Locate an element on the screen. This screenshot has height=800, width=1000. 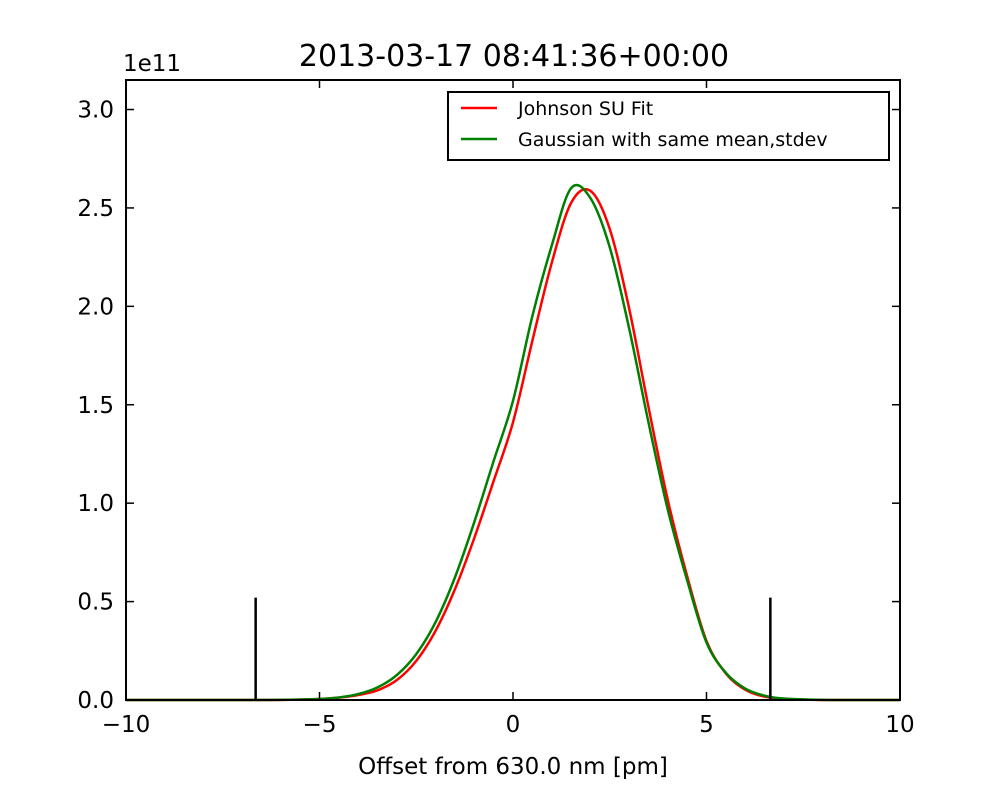
y-offset-label: 1e11 is located at coordinates (152, 64).